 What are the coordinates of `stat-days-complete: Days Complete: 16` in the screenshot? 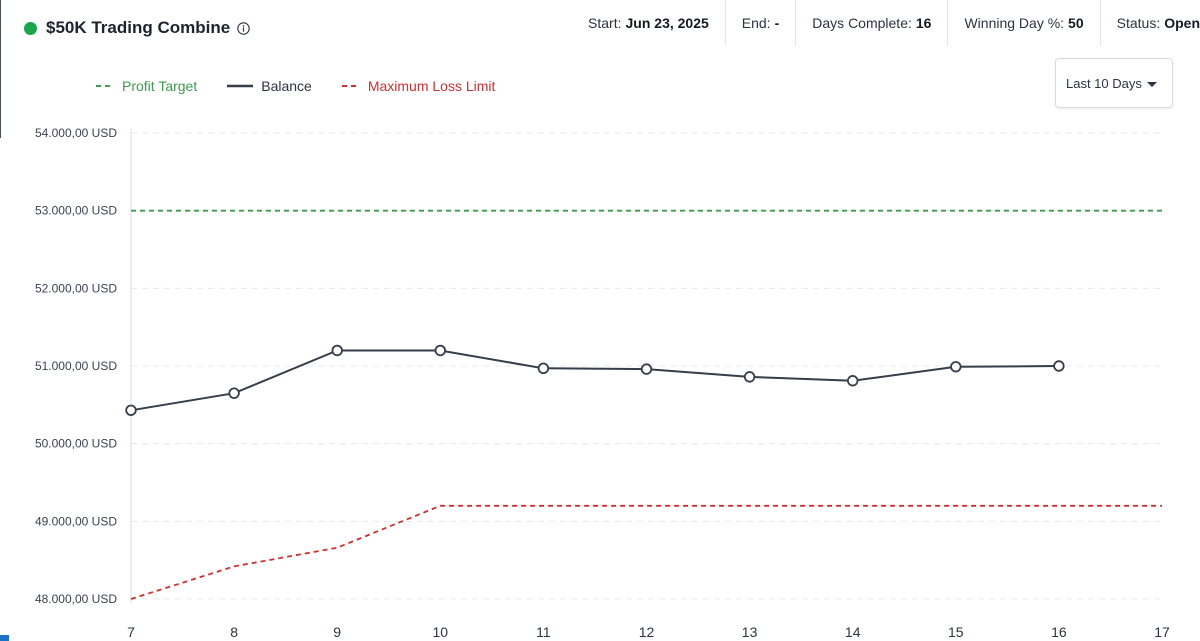 It's located at (872, 23).